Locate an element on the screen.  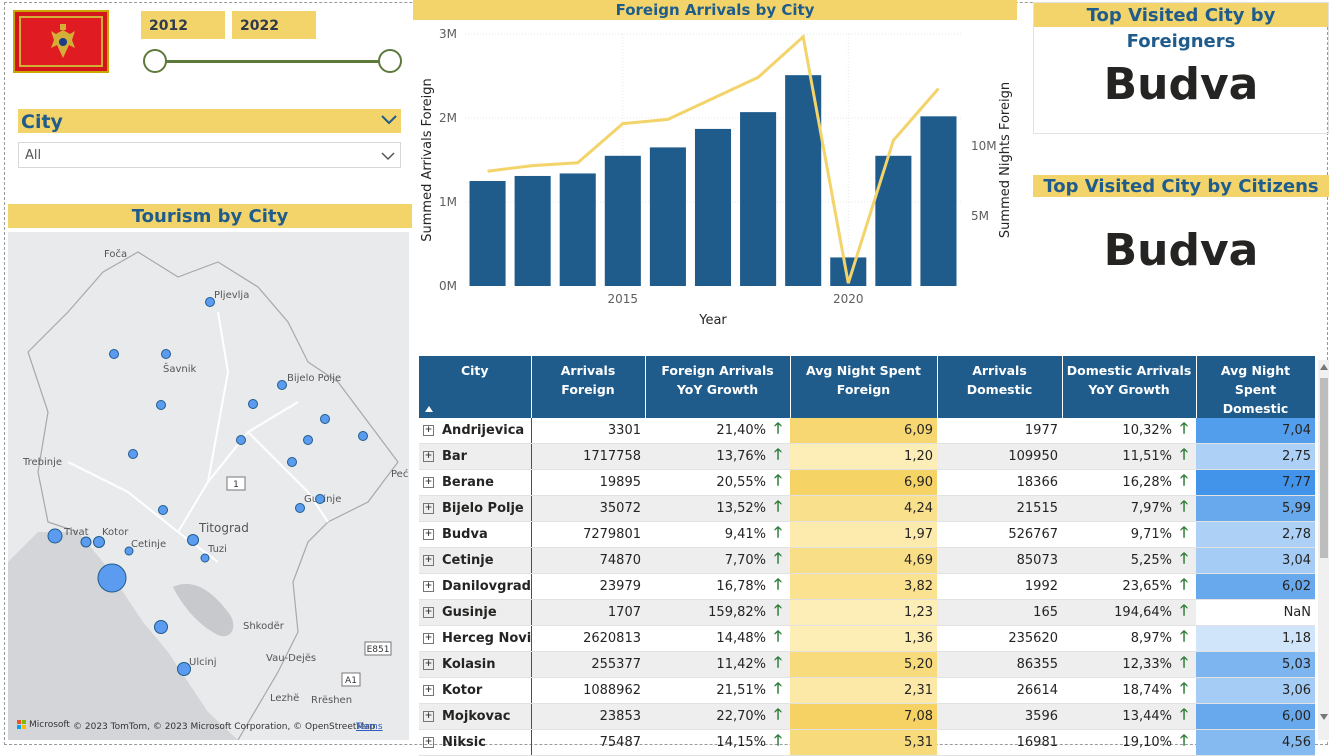
bar-2016 is located at coordinates (667, 216).